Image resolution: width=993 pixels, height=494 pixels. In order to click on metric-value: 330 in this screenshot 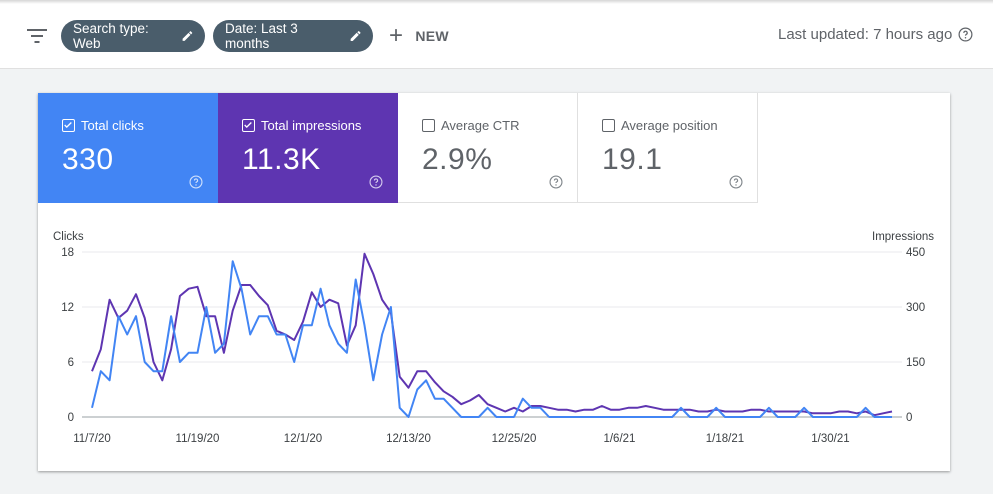, I will do `click(88, 159)`.